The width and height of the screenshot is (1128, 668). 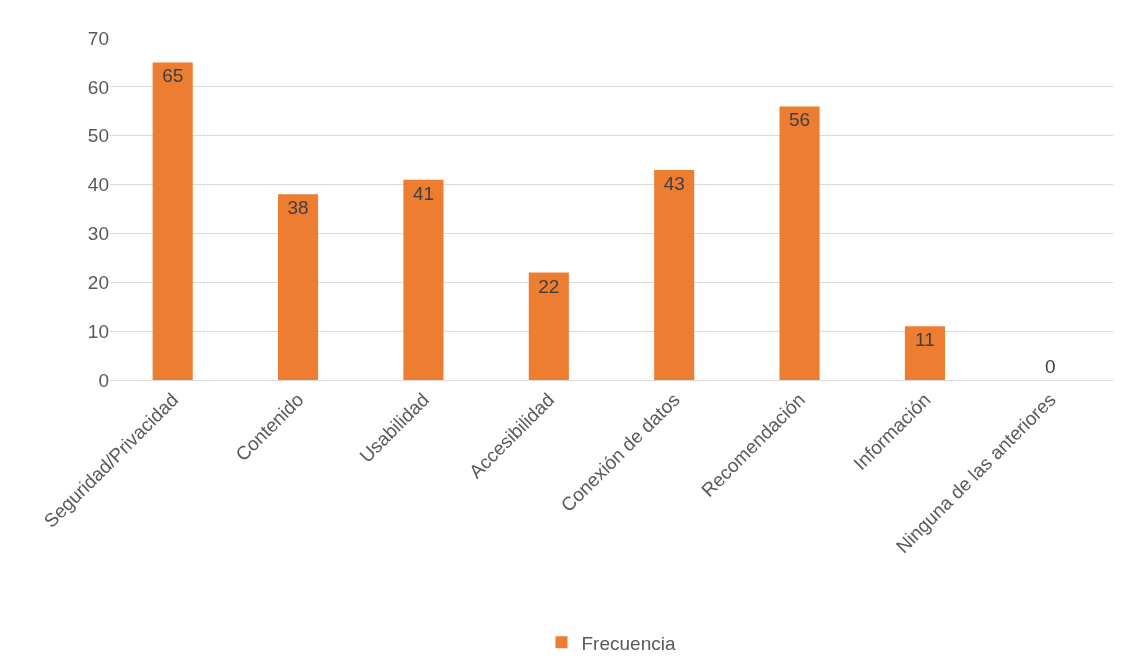 What do you see at coordinates (298, 208) in the screenshot?
I see `data-label: 38` at bounding box center [298, 208].